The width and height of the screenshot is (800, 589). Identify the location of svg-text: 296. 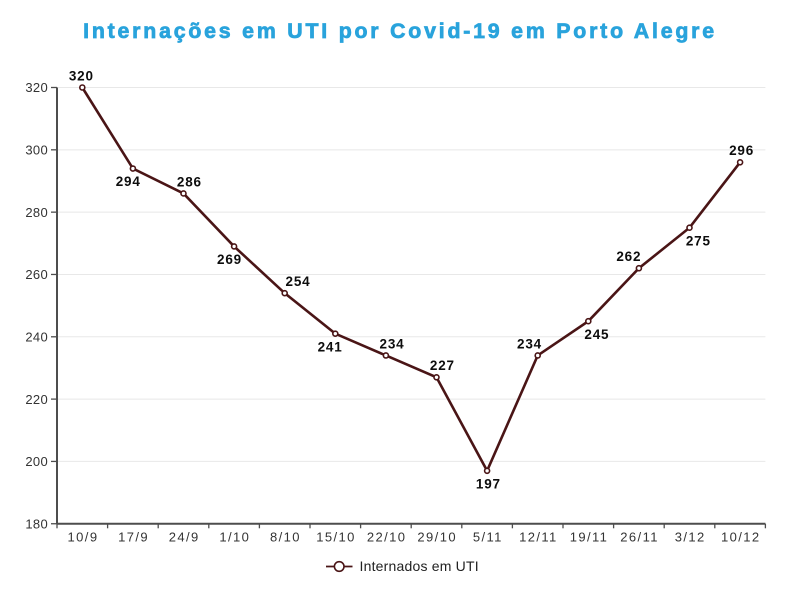
(741, 150).